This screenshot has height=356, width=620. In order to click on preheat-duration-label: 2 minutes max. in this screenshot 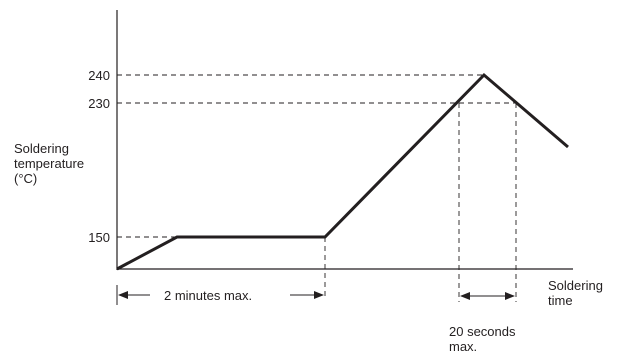, I will do `click(208, 295)`.